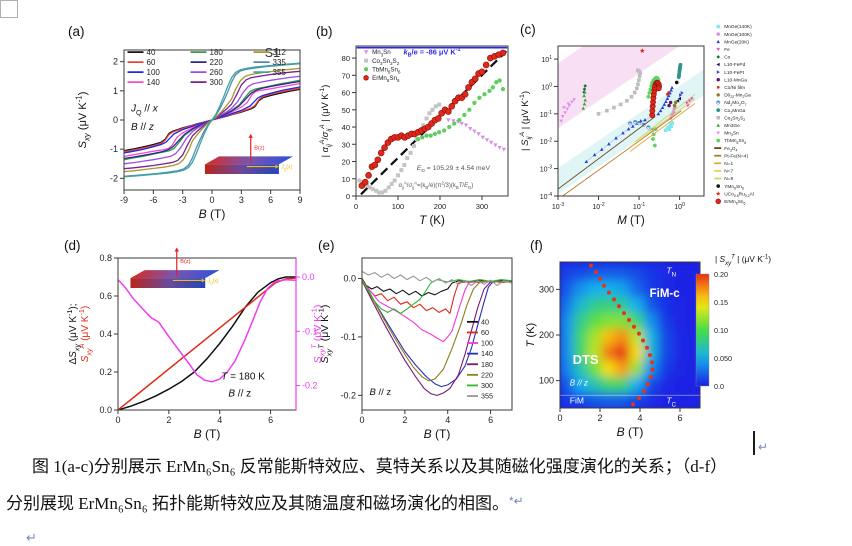  I want to click on inset-sample-sketch: B(z) JQ(x), so click(248, 153).